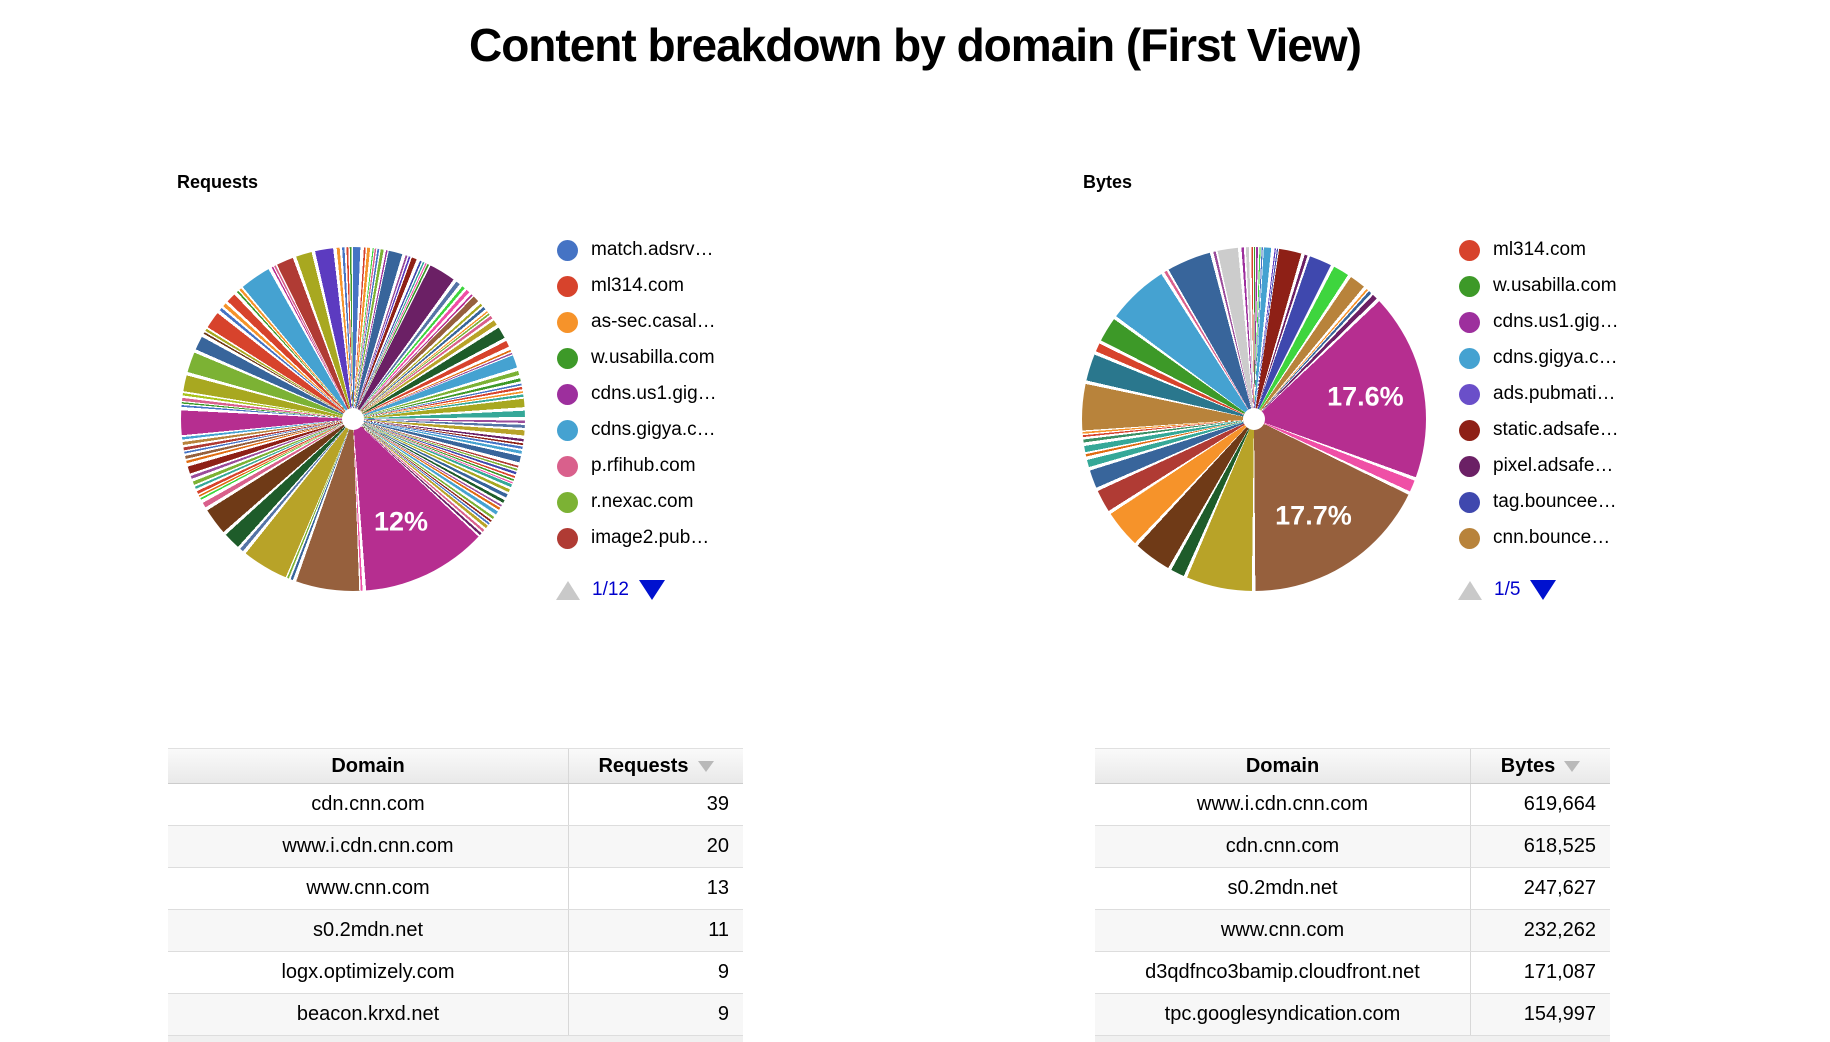 The width and height of the screenshot is (1830, 1042). What do you see at coordinates (1540, 972) in the screenshot?
I see `value-cell: 171,087` at bounding box center [1540, 972].